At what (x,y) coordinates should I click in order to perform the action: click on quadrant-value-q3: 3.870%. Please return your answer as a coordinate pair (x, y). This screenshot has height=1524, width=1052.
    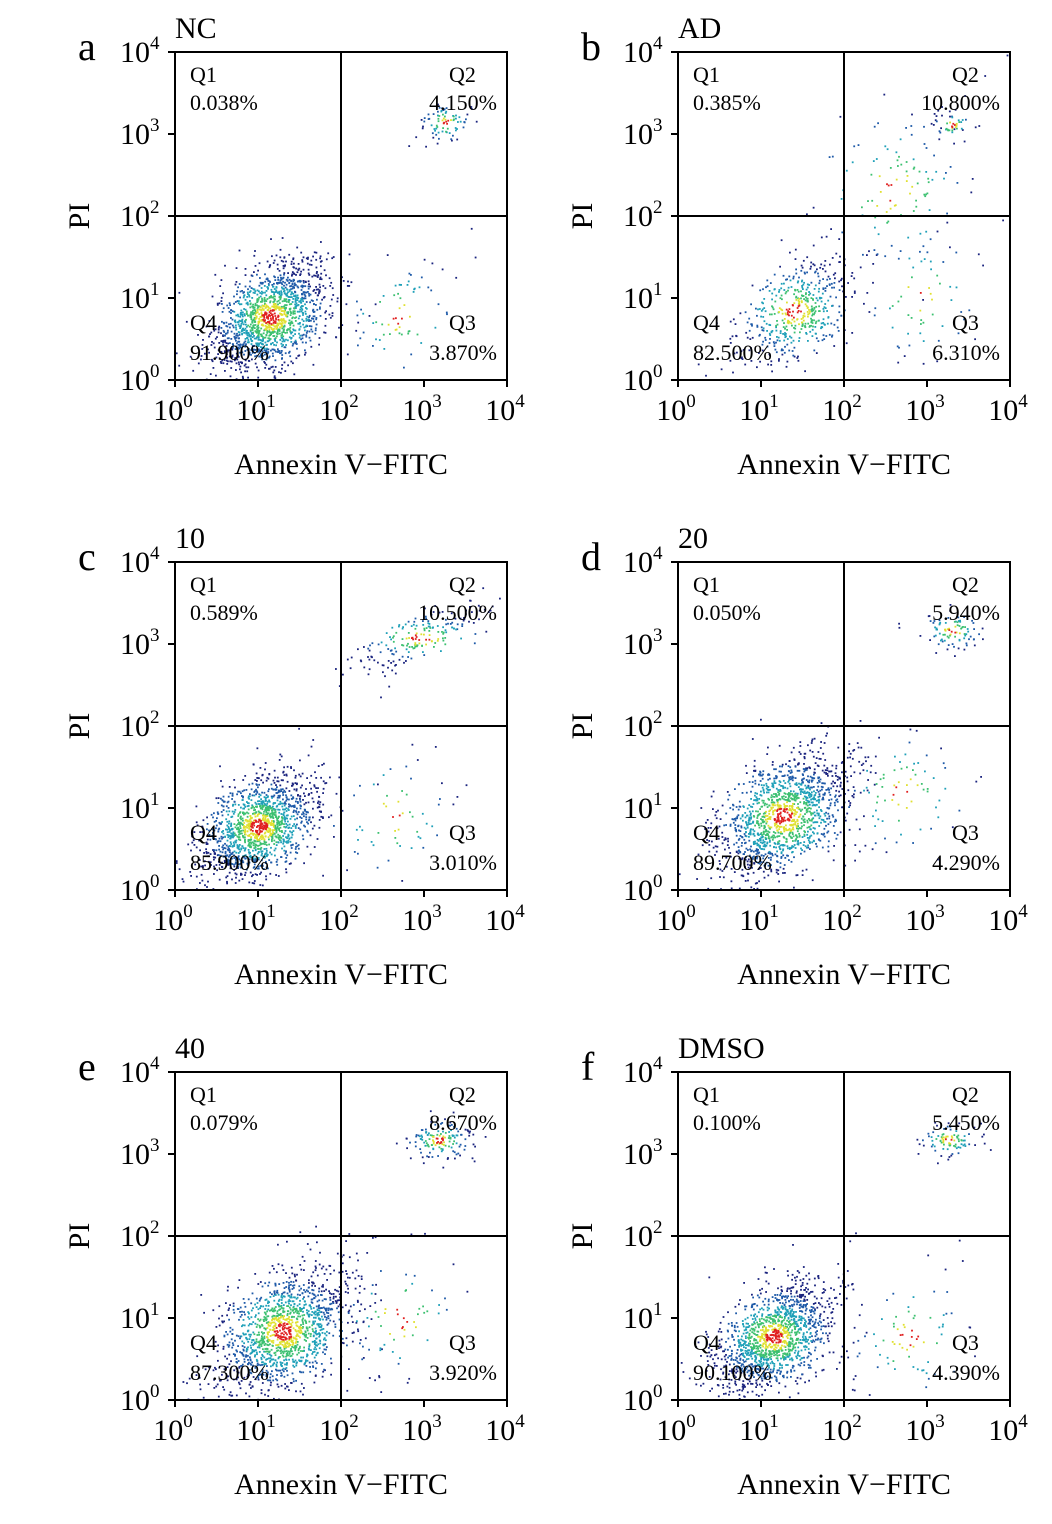
    Looking at the image, I should click on (463, 352).